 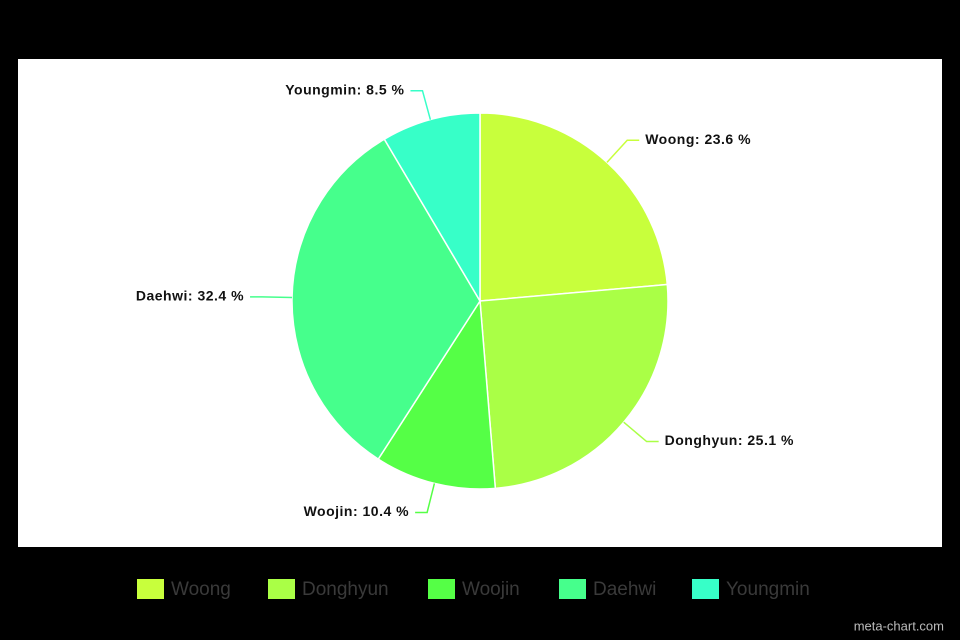 What do you see at coordinates (624, 589) in the screenshot?
I see `legend-label: Daehwi` at bounding box center [624, 589].